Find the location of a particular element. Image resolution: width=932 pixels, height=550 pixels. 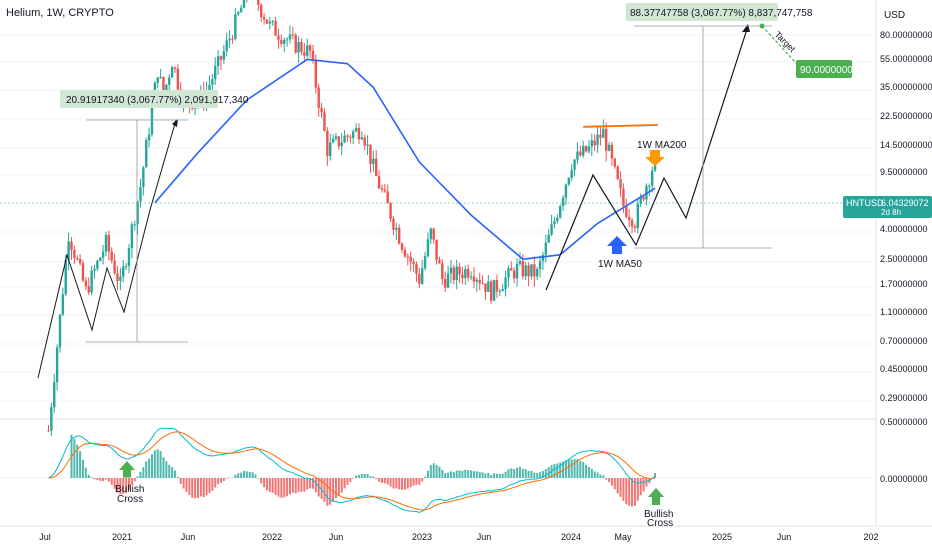

osc-tick: 0.50000000 is located at coordinates (904, 422).